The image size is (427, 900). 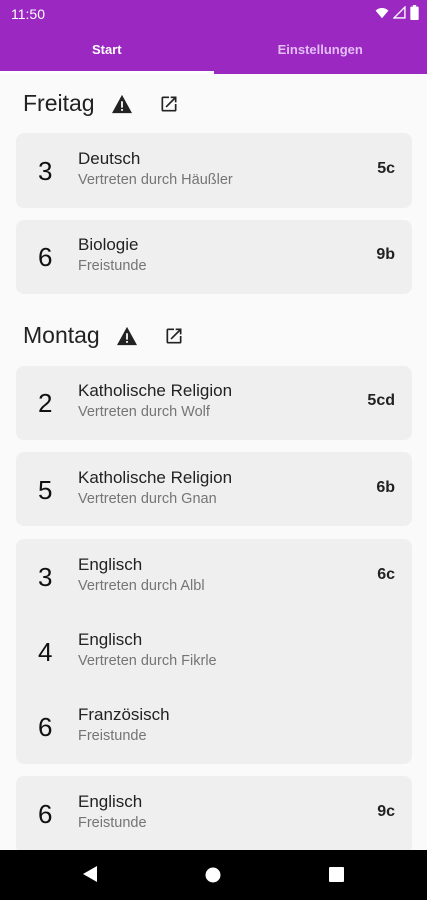 I want to click on substitution-detail: Vertreten durch Häußler, so click(x=155, y=180).